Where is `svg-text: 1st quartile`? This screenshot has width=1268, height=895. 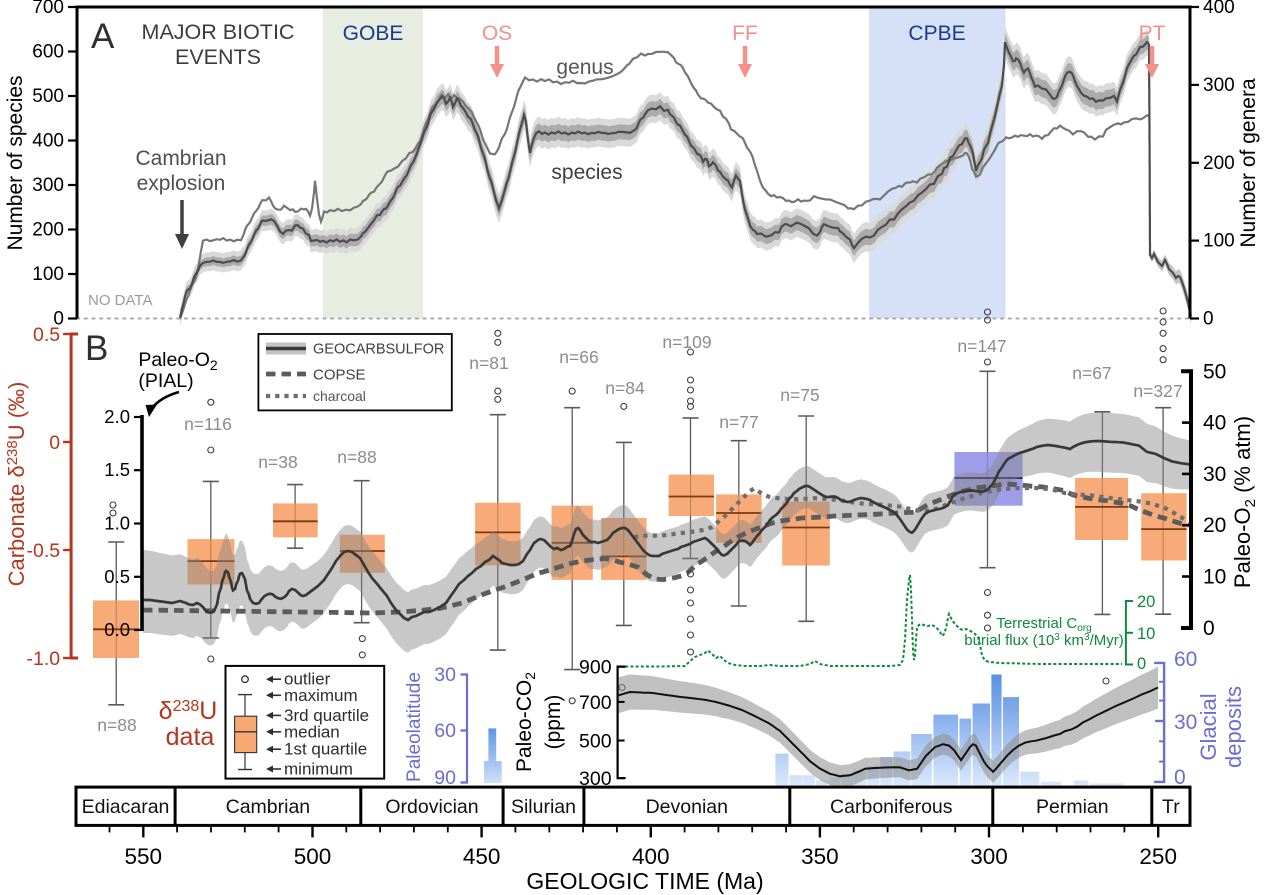
svg-text: 1st quartile is located at coordinates (325, 749).